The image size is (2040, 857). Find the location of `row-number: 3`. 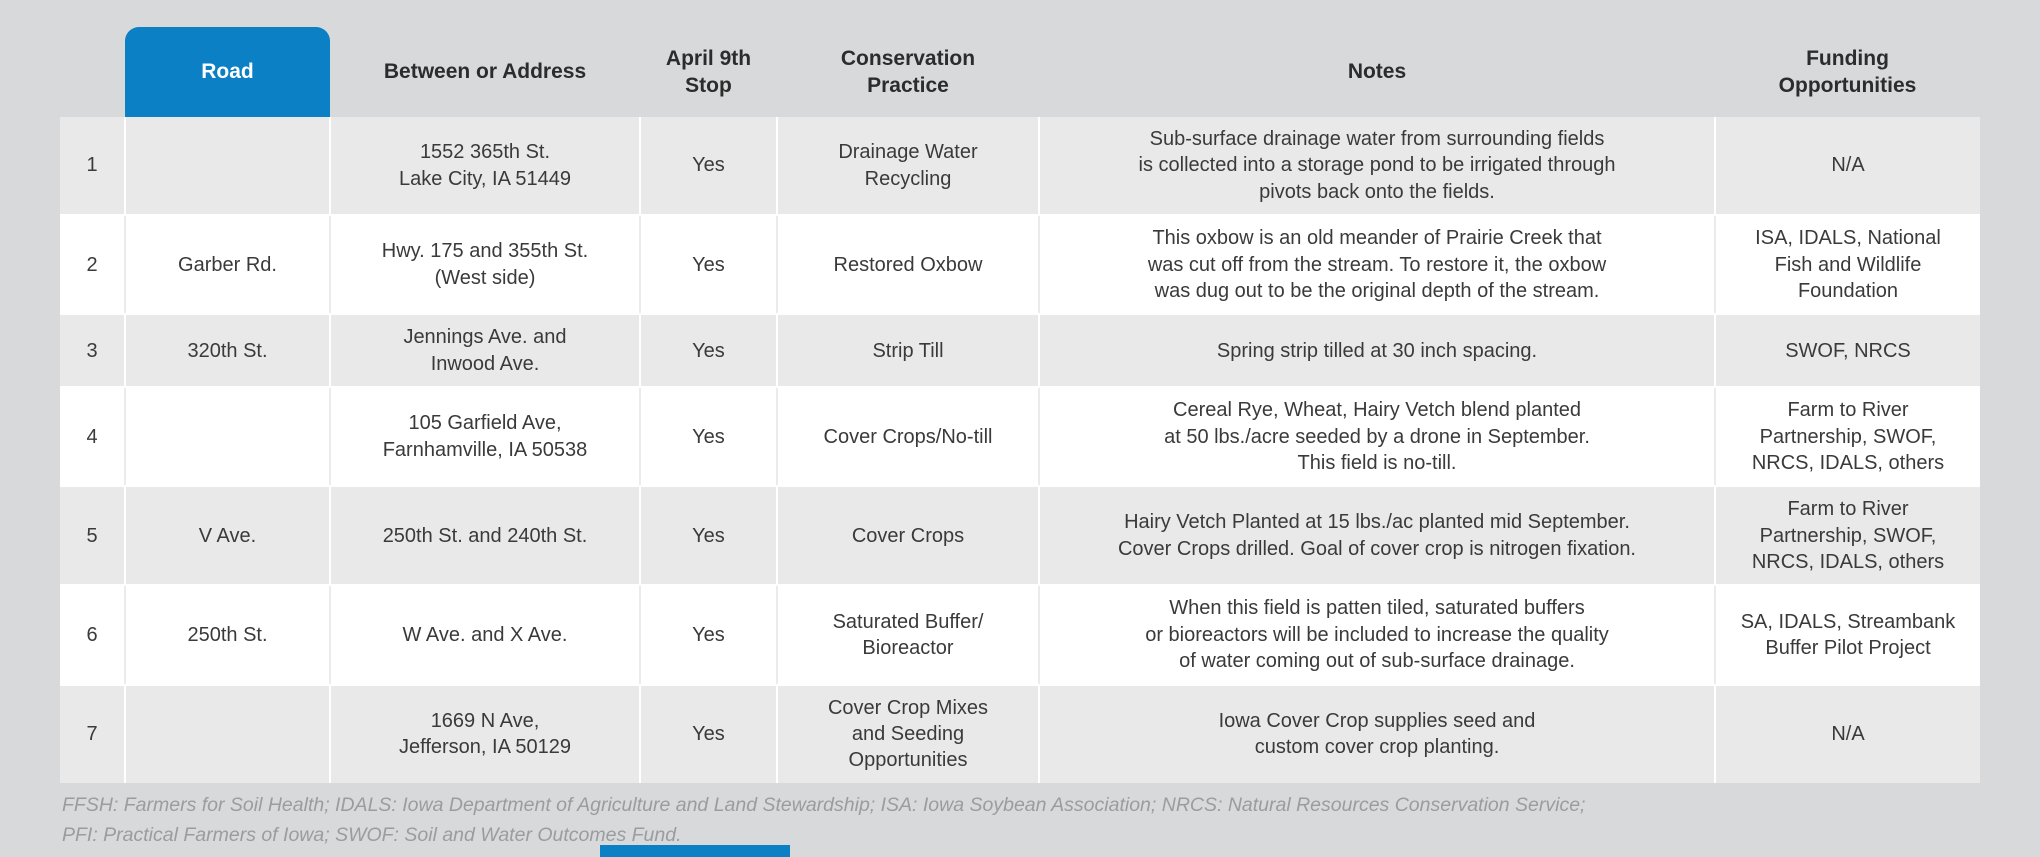

row-number: 3 is located at coordinates (93, 351).